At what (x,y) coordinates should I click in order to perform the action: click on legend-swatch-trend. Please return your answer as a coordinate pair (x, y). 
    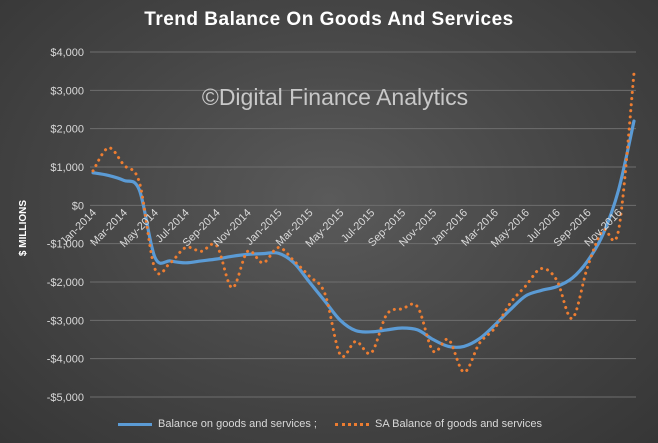
    Looking at the image, I should click on (135, 424).